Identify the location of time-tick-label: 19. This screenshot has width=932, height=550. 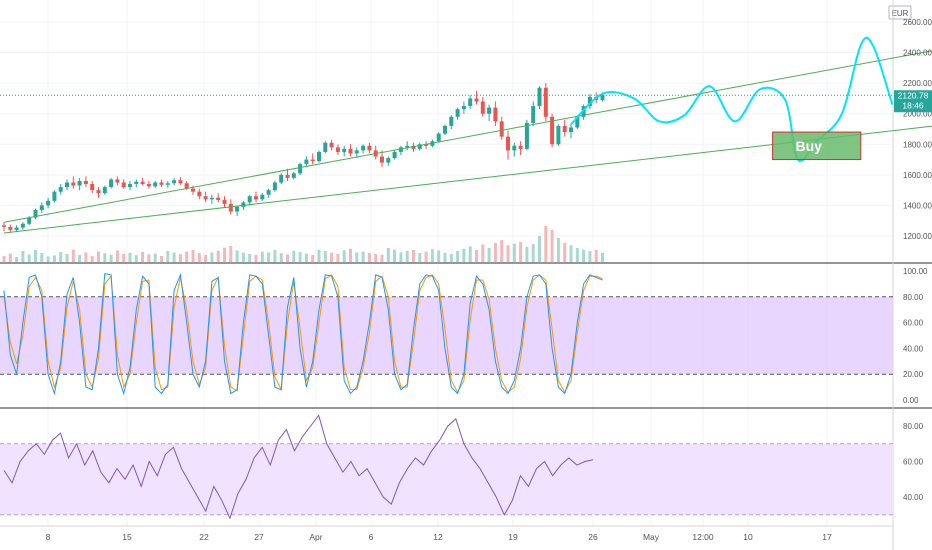
(513, 537).